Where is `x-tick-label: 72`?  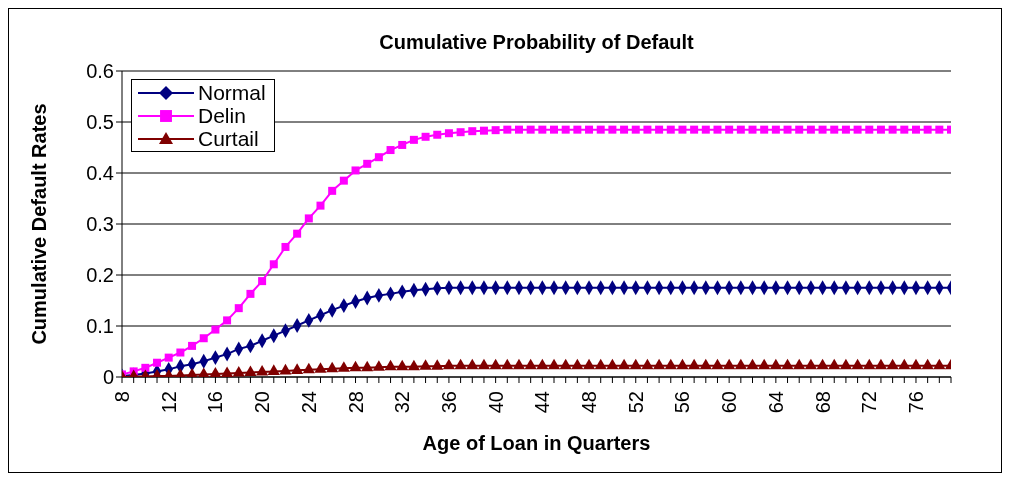 x-tick-label: 72 is located at coordinates (869, 402).